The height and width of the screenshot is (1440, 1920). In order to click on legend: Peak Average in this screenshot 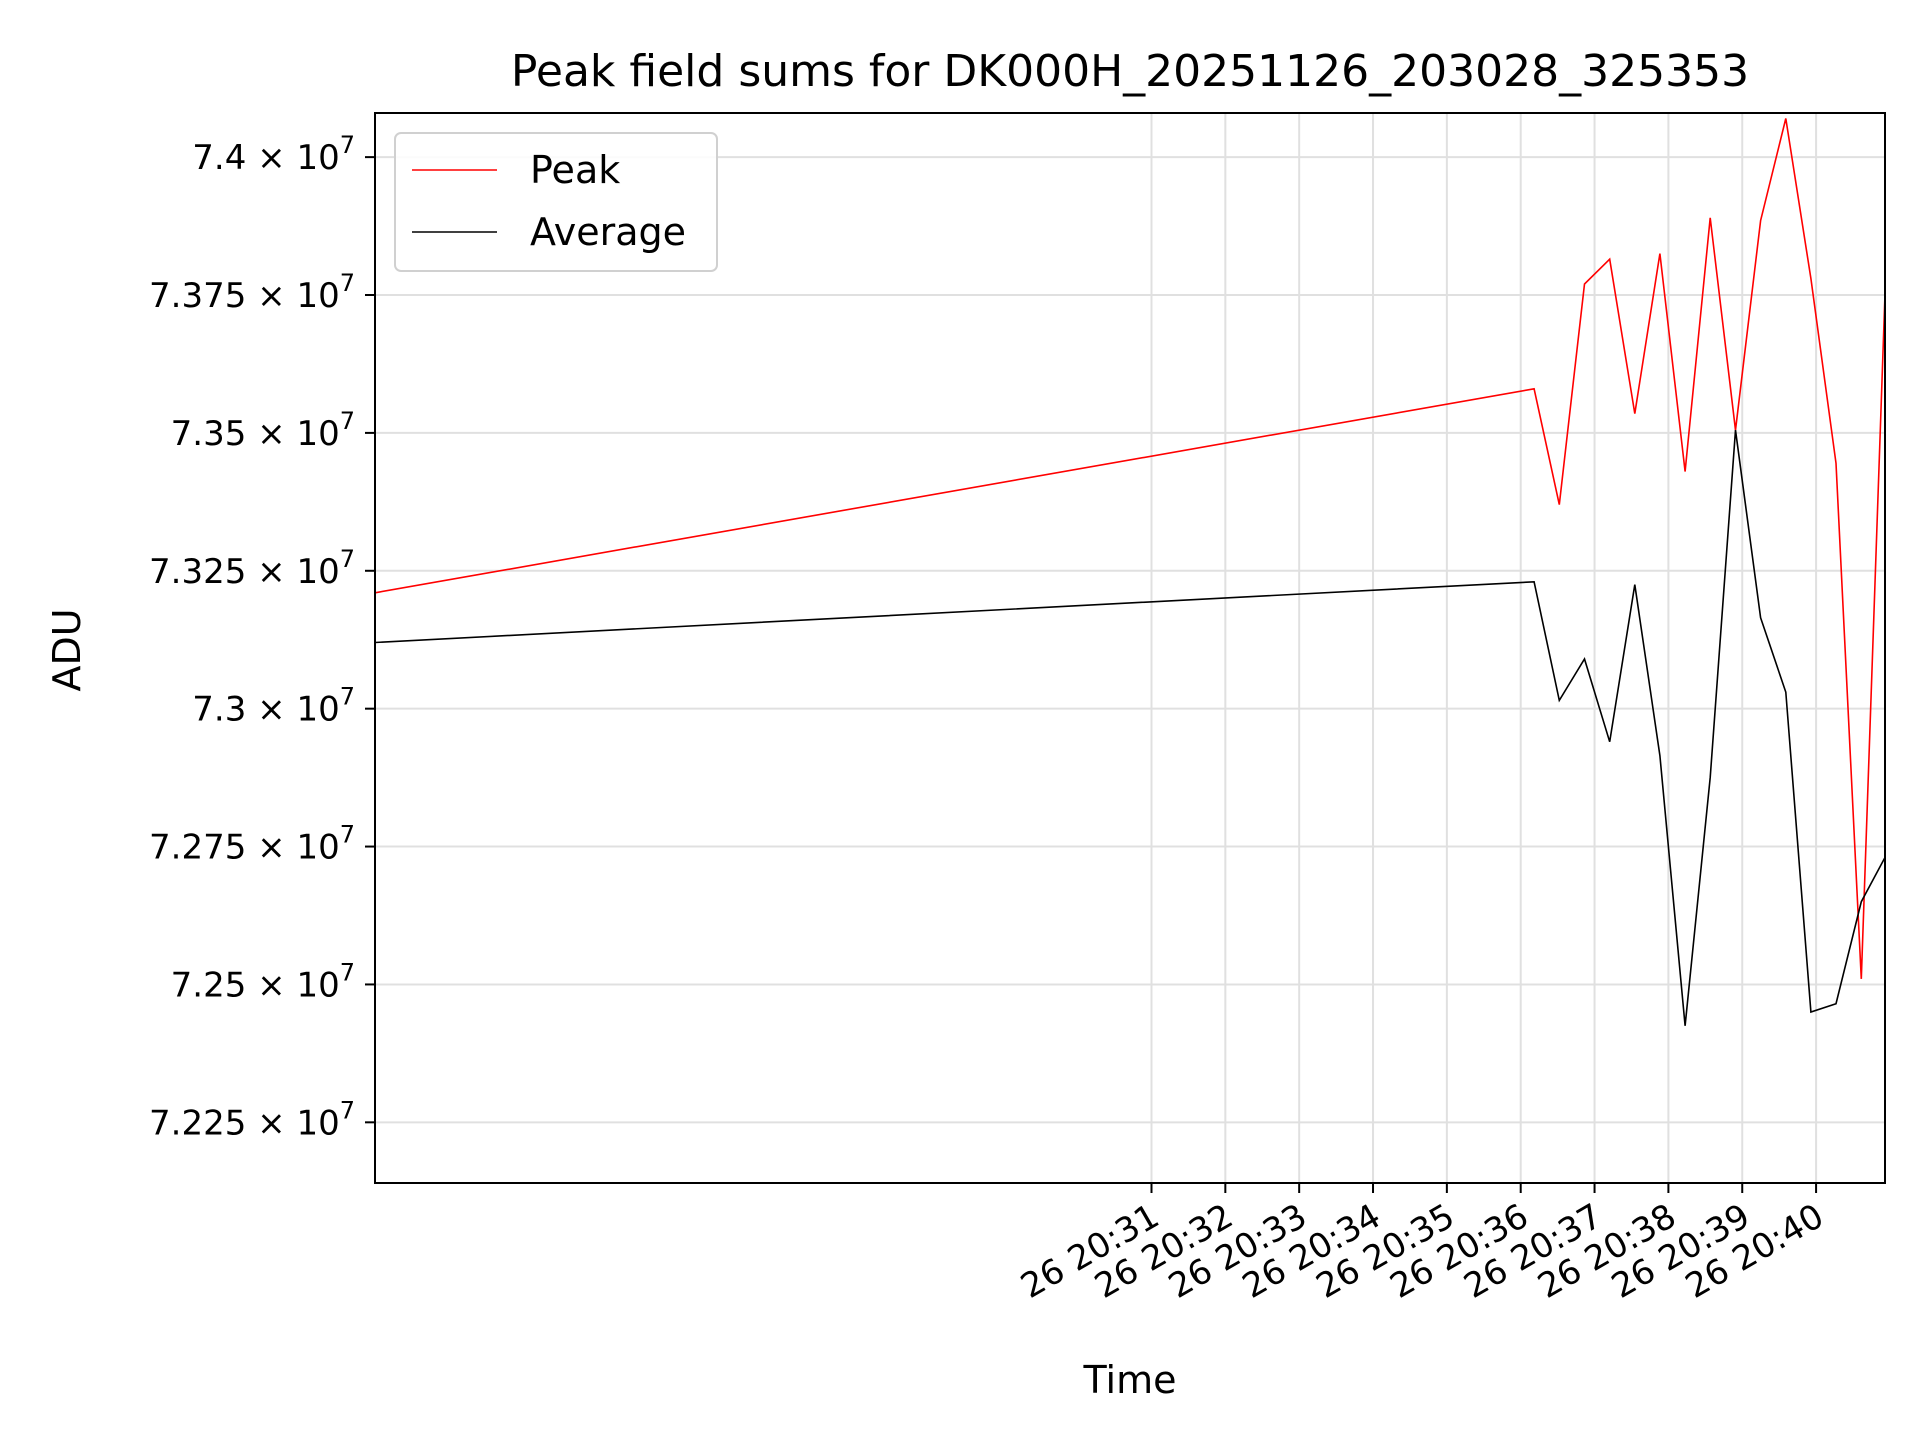, I will do `click(556, 202)`.